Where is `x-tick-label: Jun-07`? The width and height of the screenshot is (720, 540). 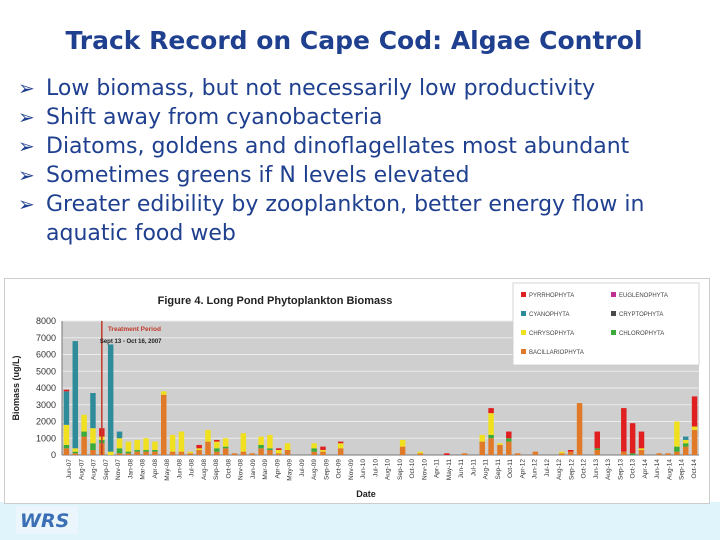 x-tick-label: Jun-07 is located at coordinates (69, 469).